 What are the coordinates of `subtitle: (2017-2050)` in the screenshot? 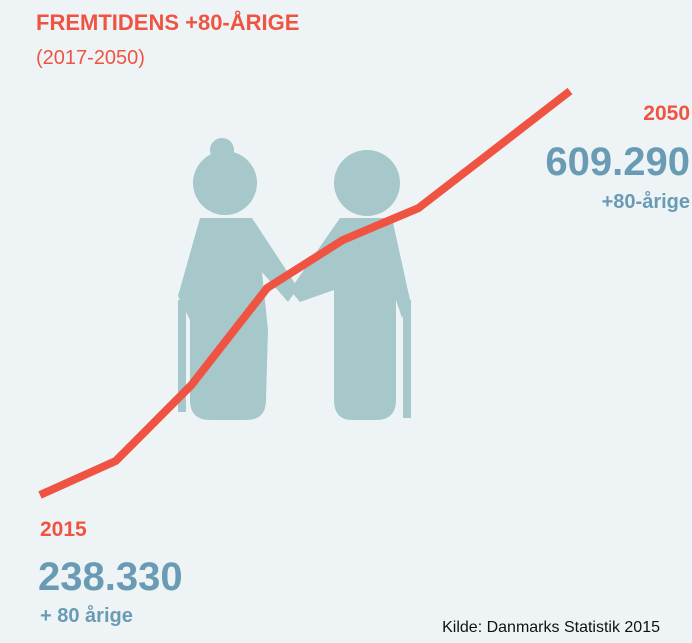 It's located at (90, 58).